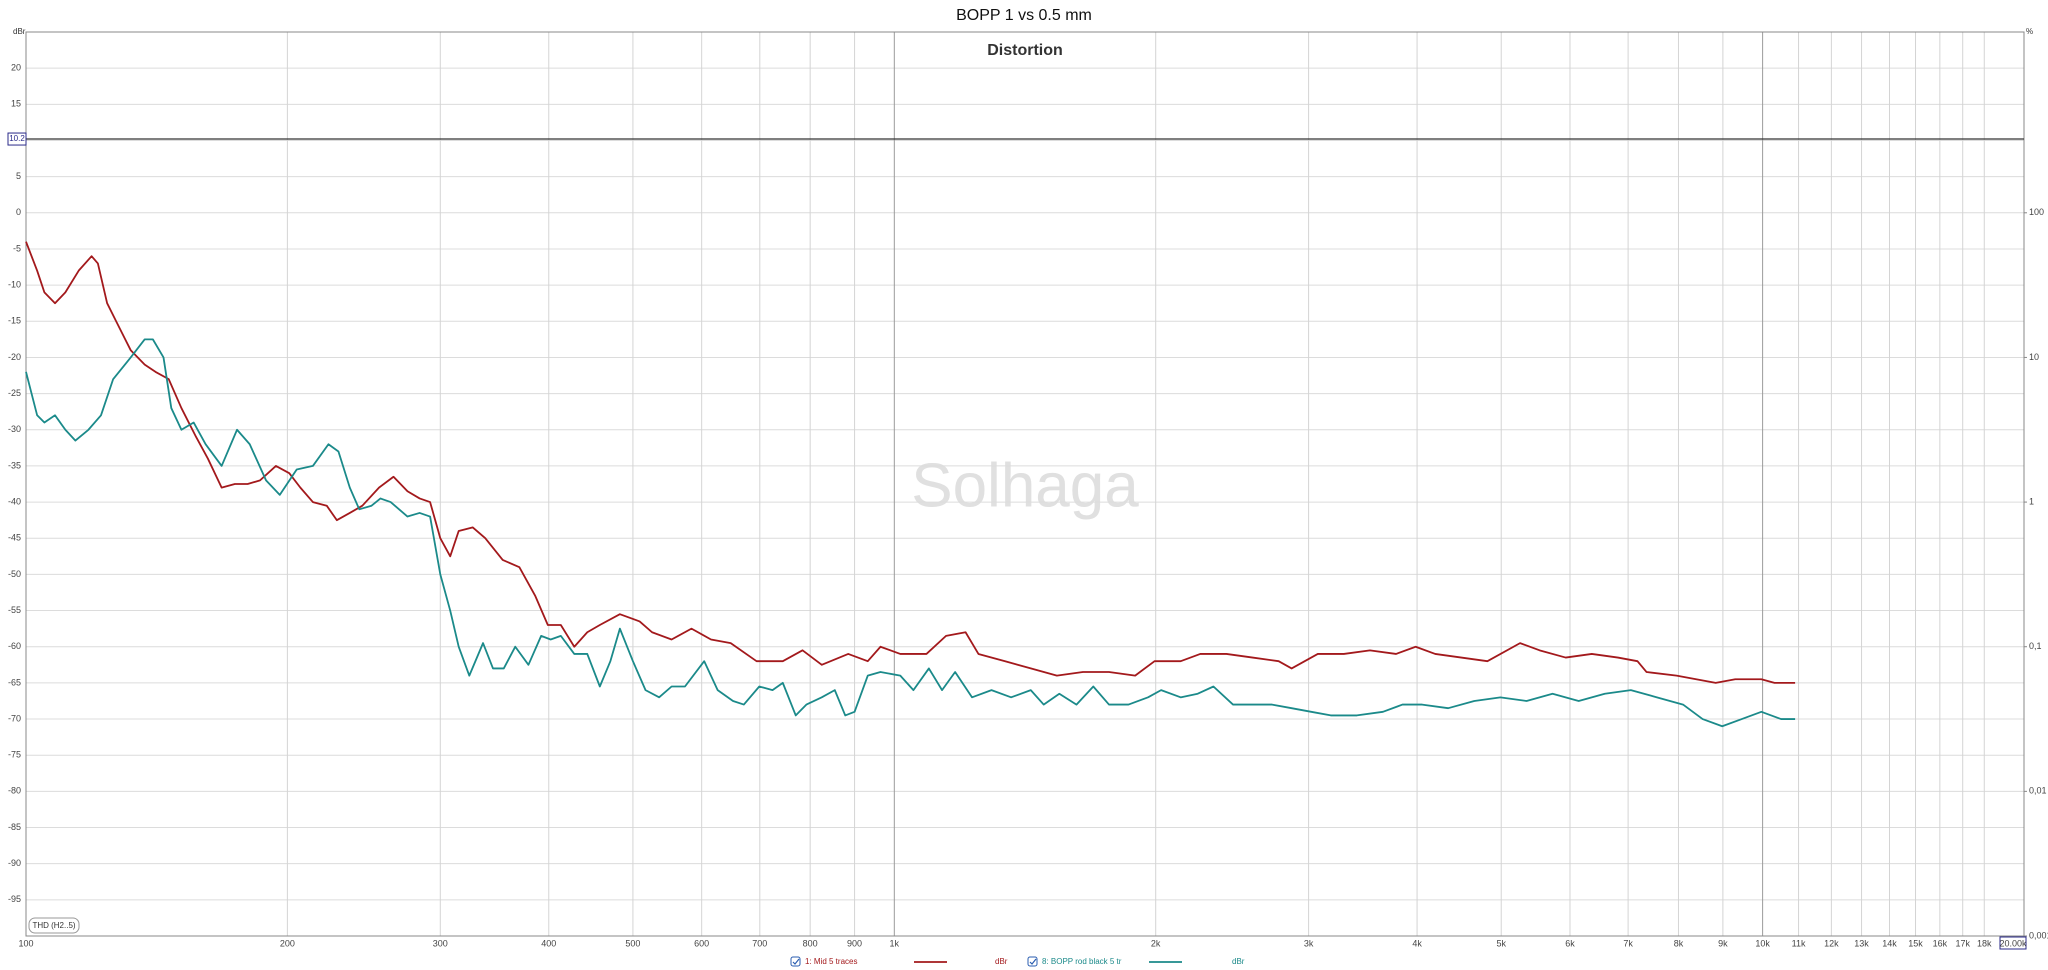 The height and width of the screenshot is (970, 2048). I want to click on y-tick-label: -25, so click(14, 393).